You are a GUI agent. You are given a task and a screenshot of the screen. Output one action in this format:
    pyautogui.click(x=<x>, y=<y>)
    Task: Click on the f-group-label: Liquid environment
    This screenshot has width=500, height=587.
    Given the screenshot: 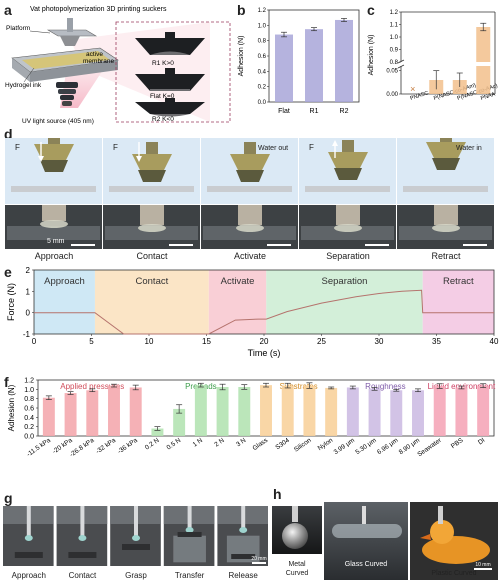 What is the action you would take?
    pyautogui.click(x=462, y=386)
    